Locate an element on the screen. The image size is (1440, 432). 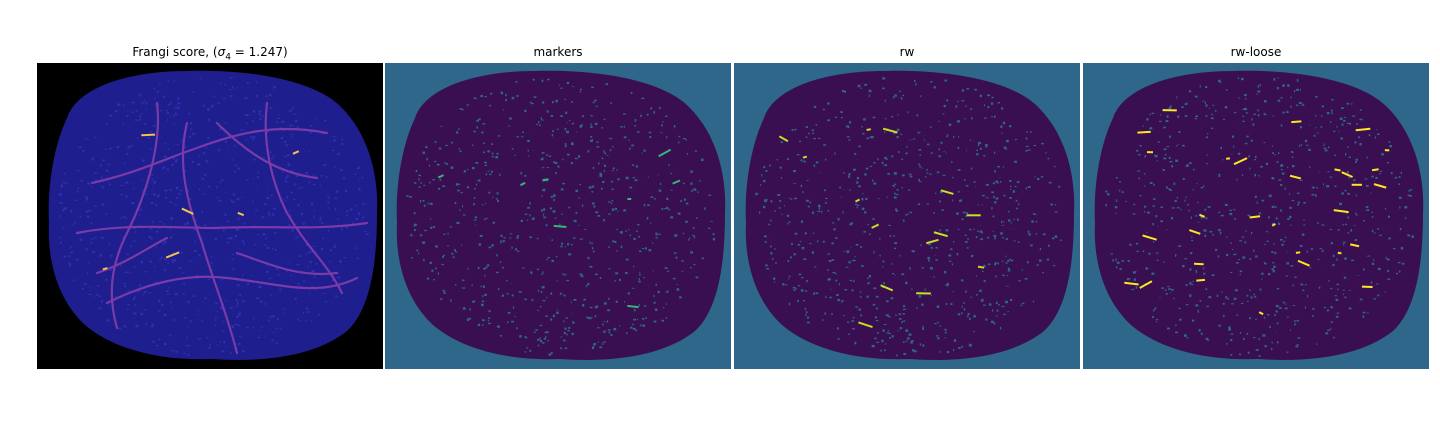
rw-panel-title: rw is located at coordinates (907, 52).